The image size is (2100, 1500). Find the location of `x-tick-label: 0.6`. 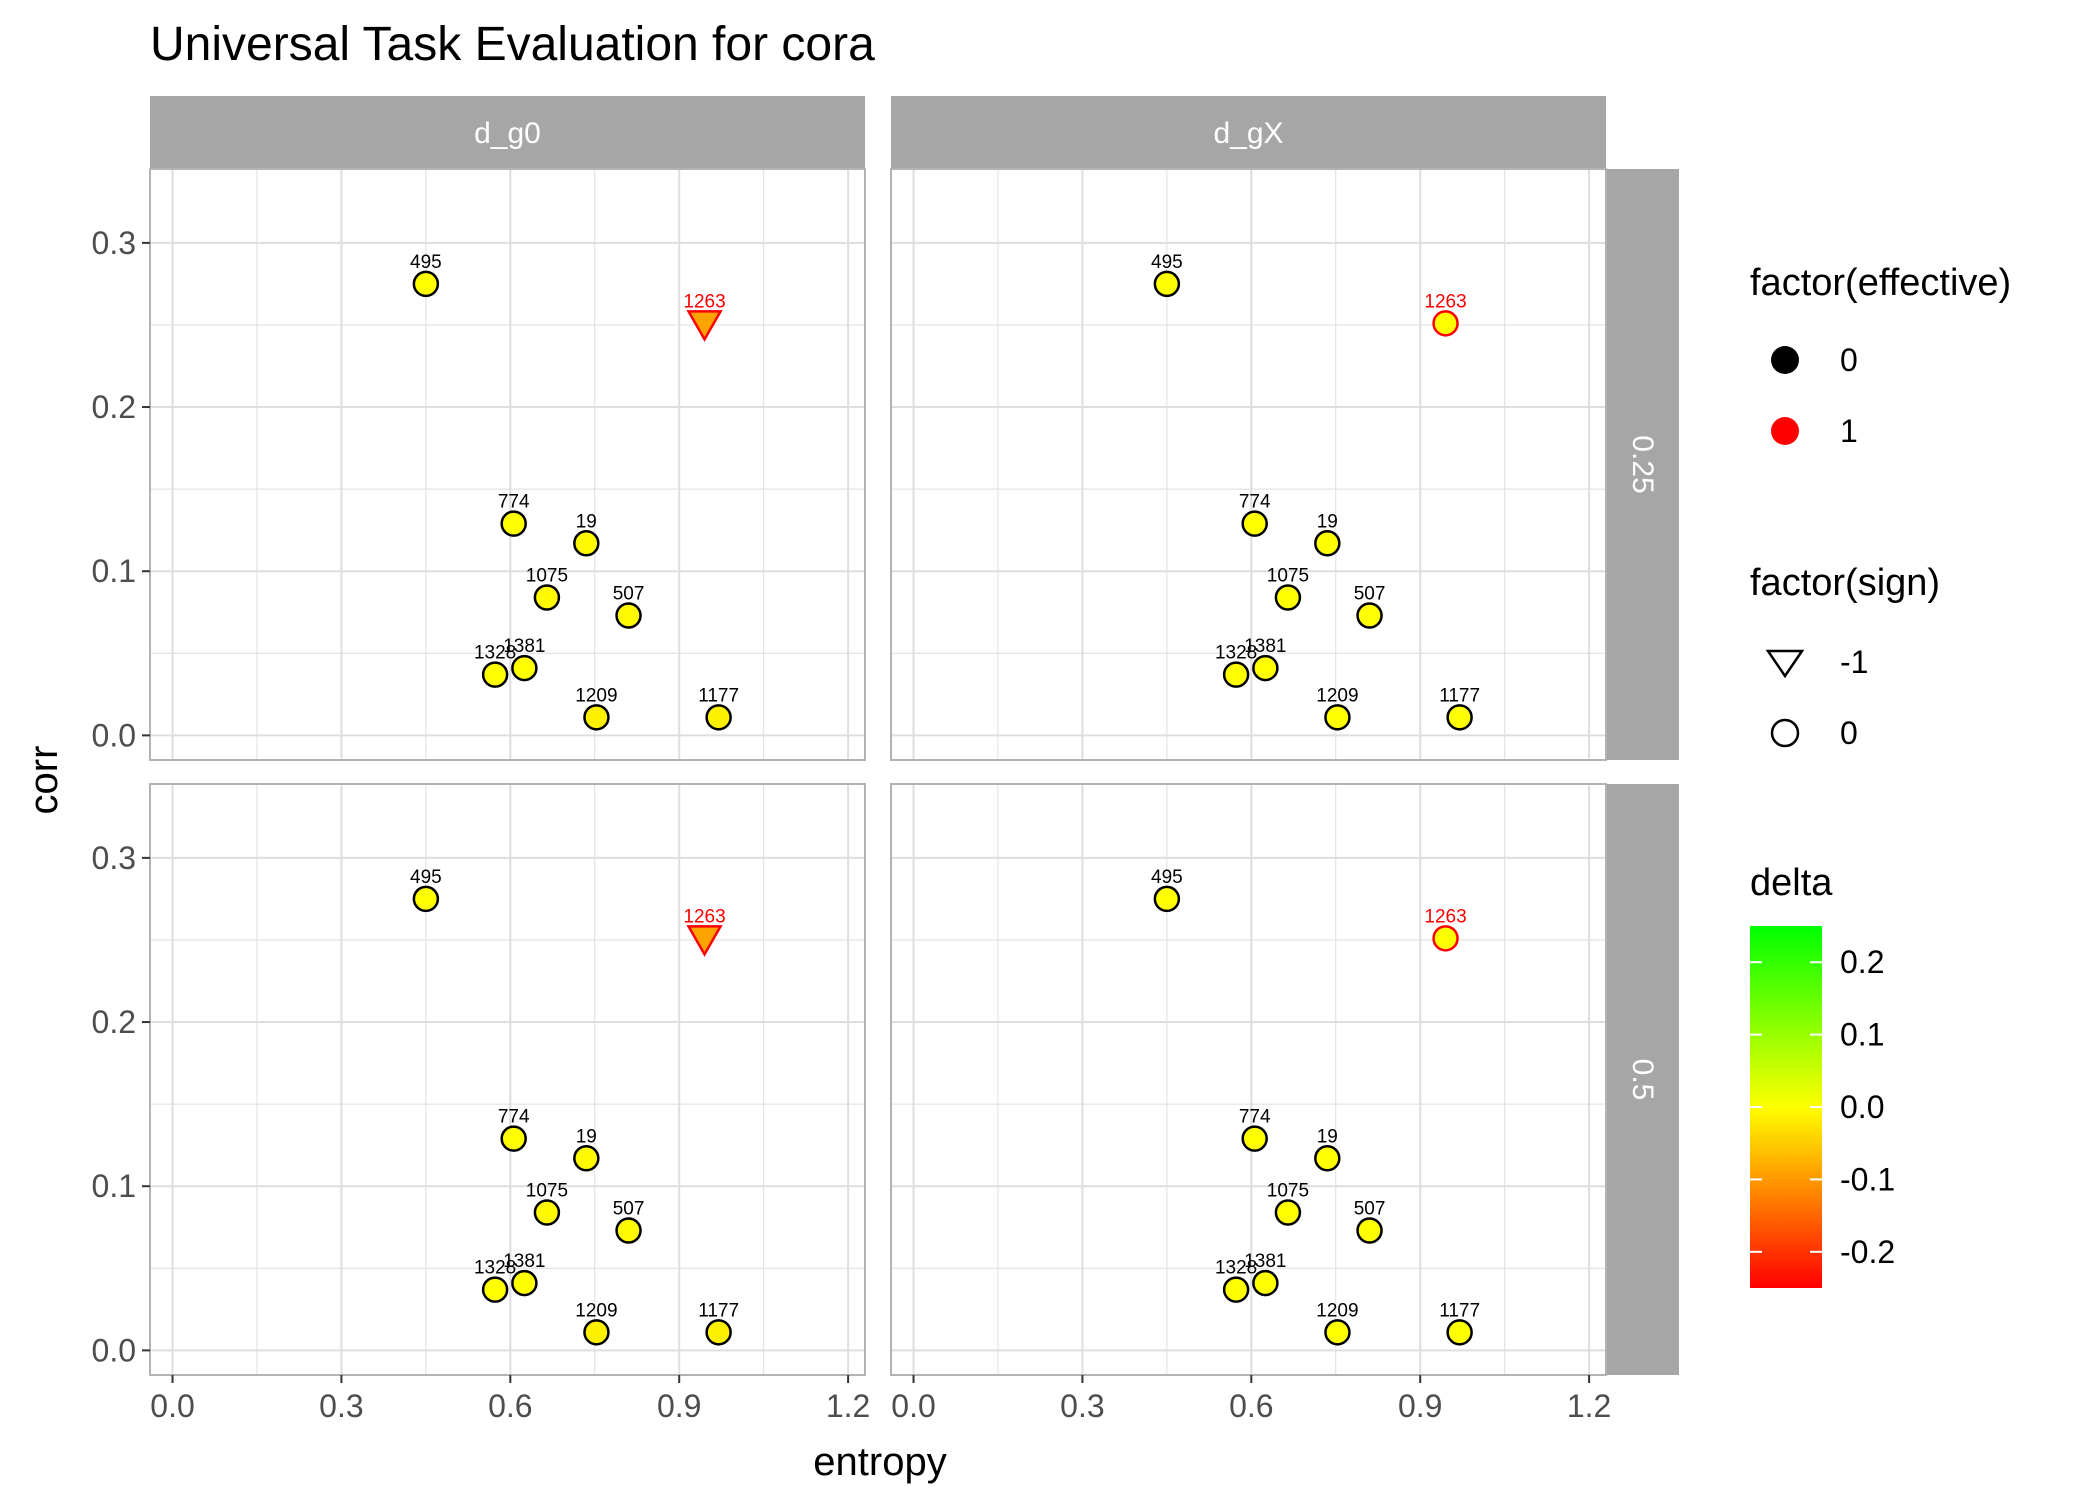

x-tick-label: 0.6 is located at coordinates (1251, 1406).